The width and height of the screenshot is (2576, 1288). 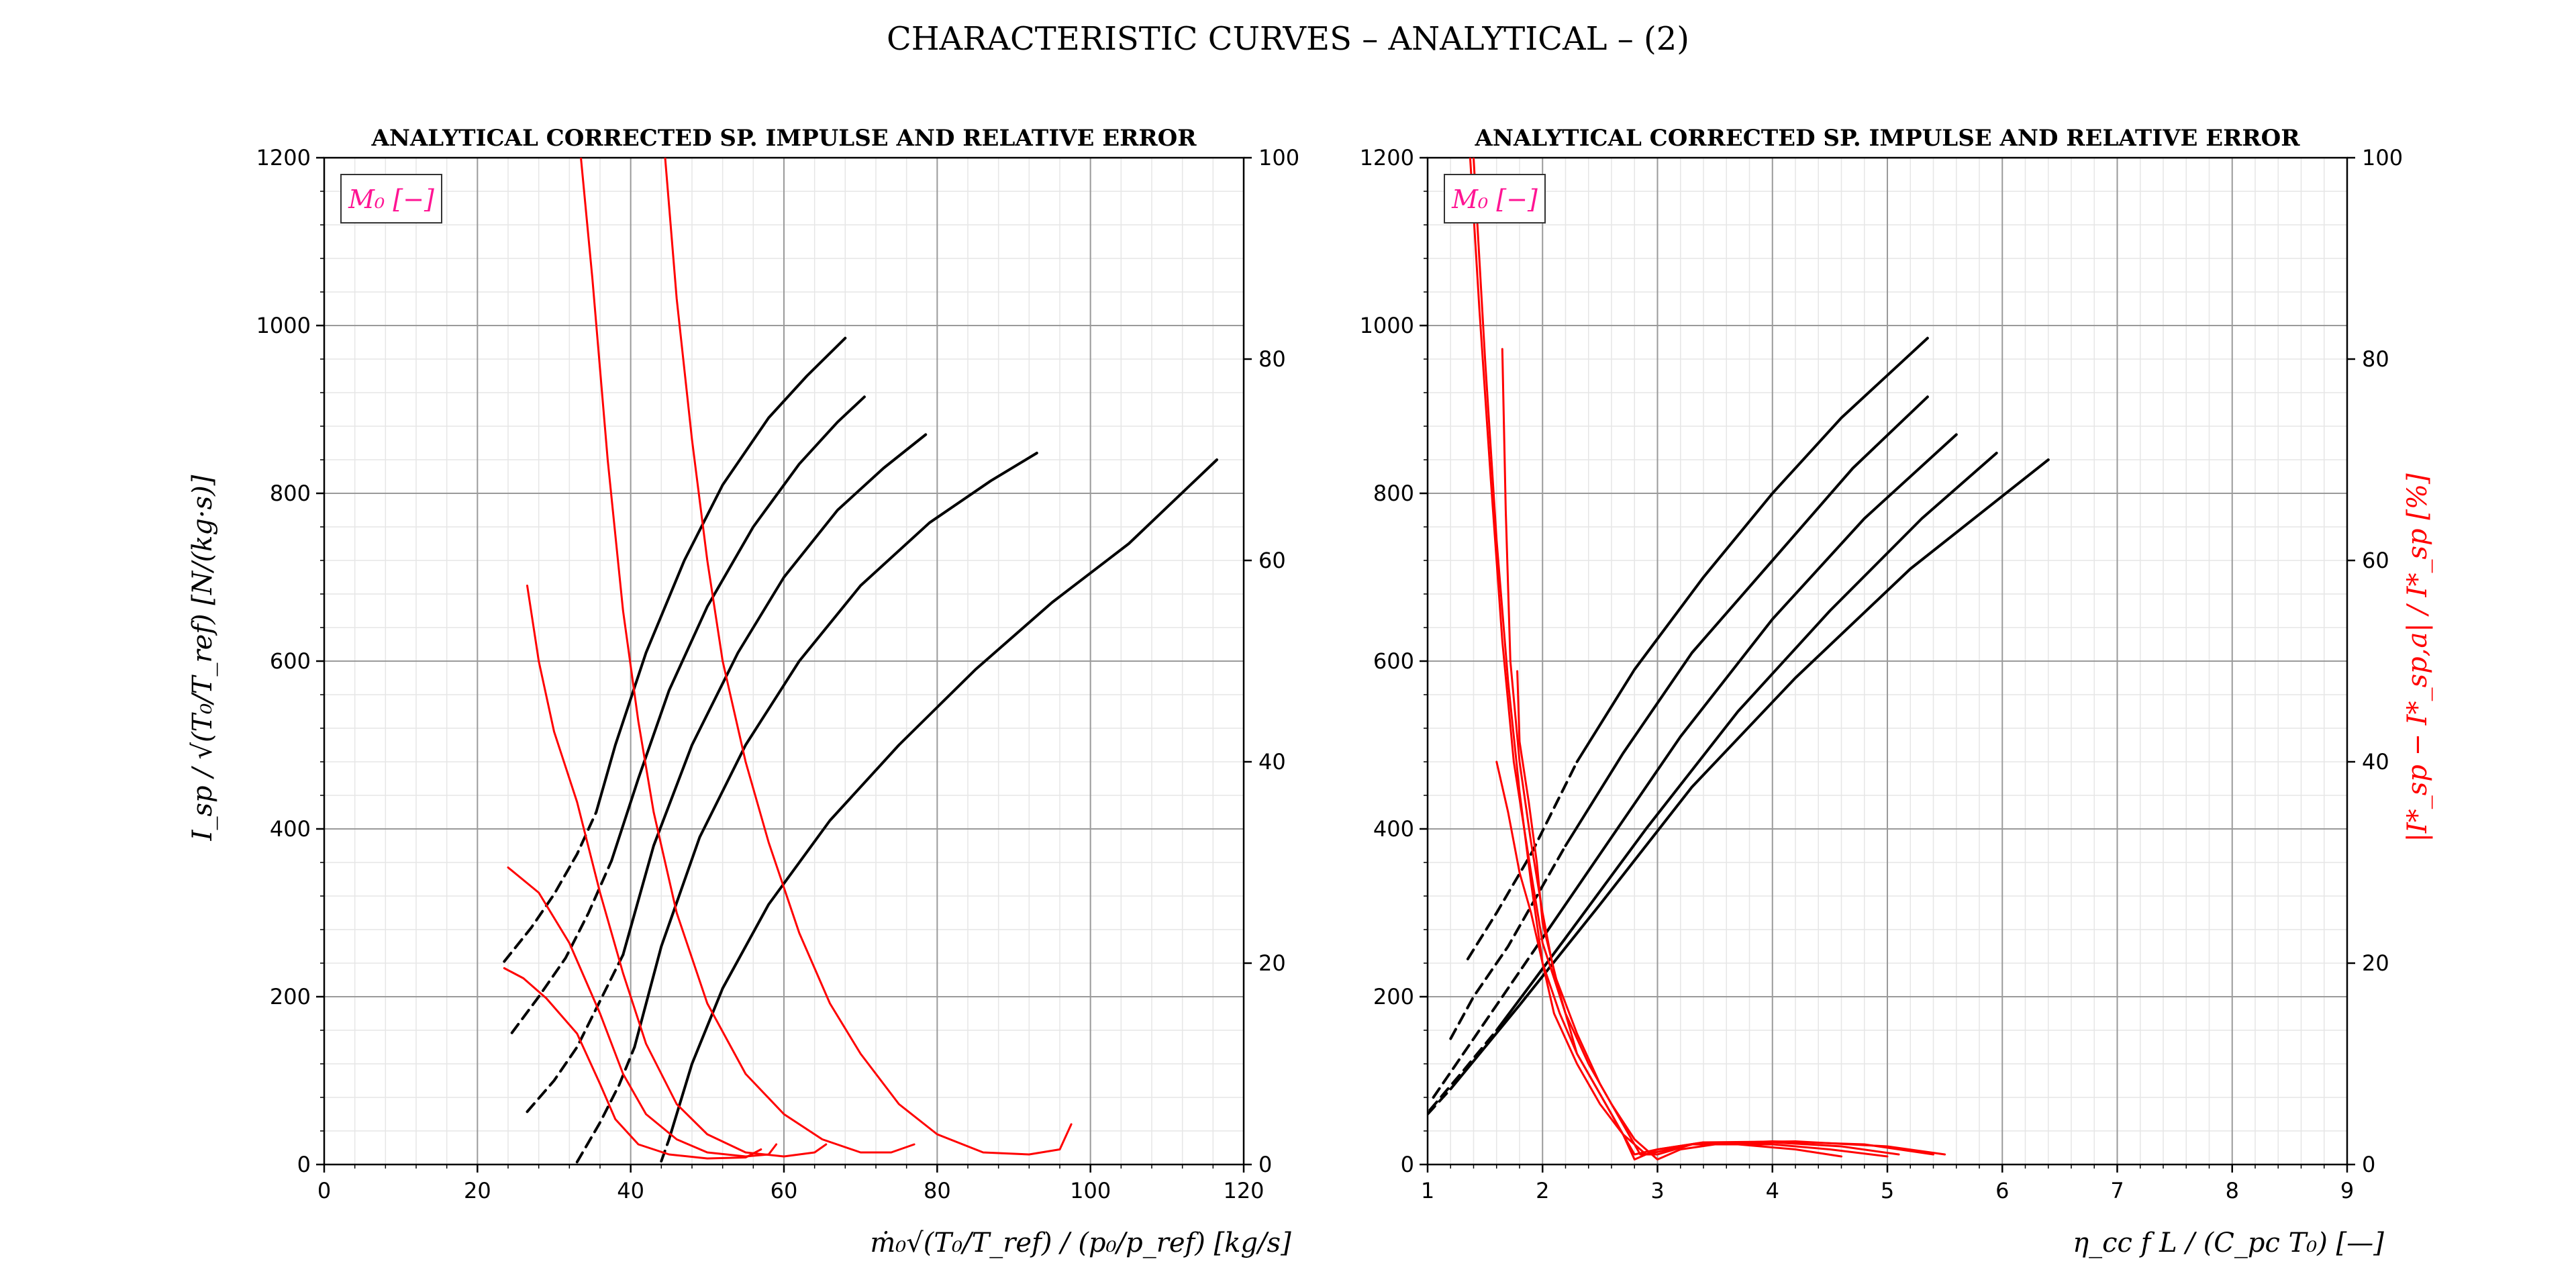 I want to click on x-tick-label: 9, so click(x=2347, y=1190).